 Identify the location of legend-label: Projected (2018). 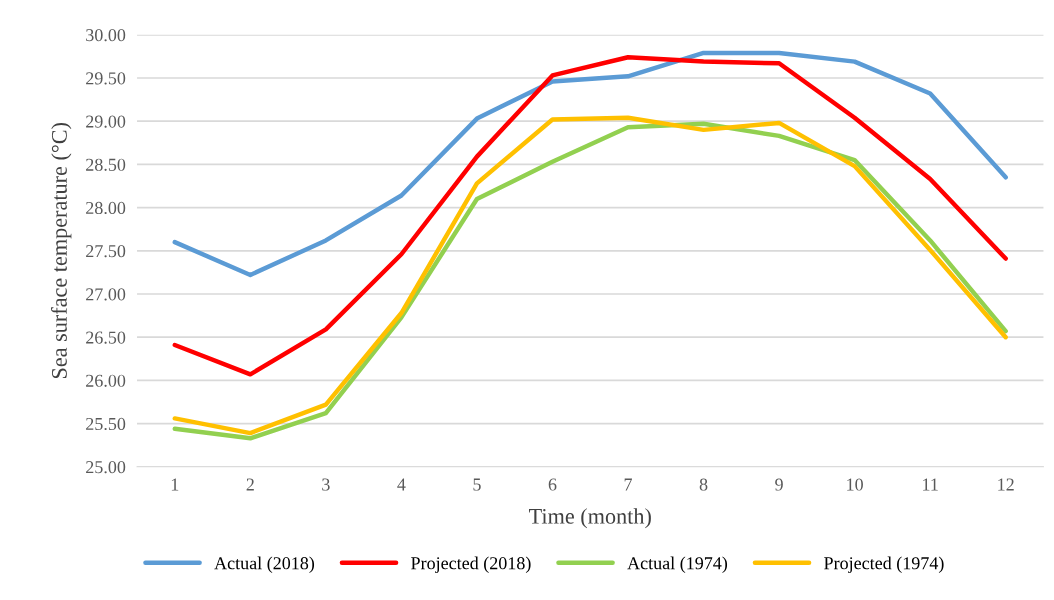
(471, 564).